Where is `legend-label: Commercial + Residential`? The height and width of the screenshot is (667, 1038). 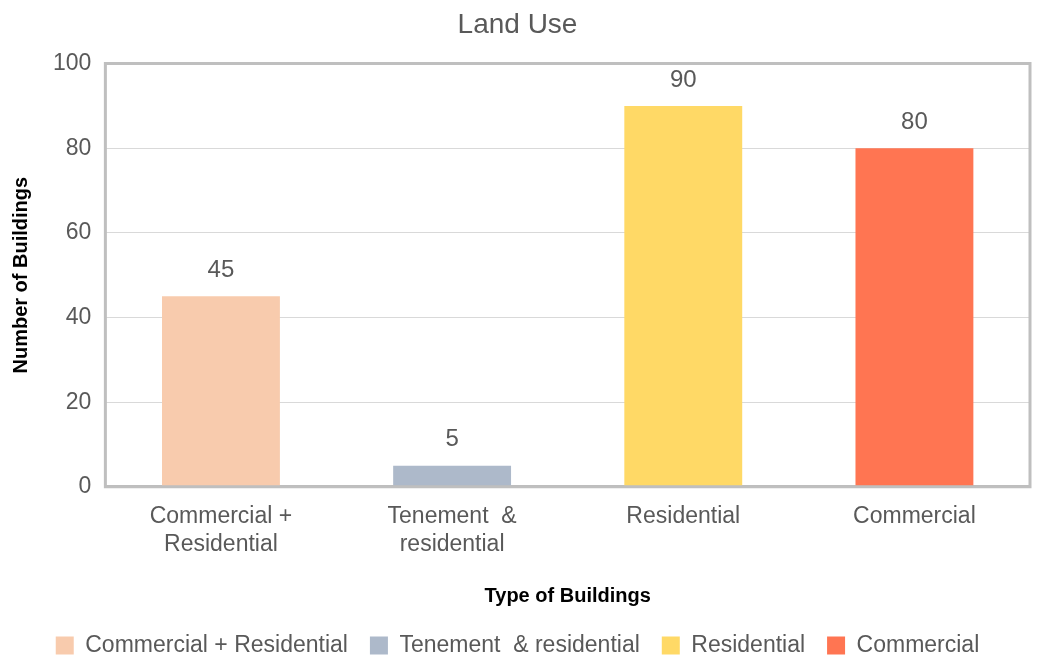 legend-label: Commercial + Residential is located at coordinates (216, 643).